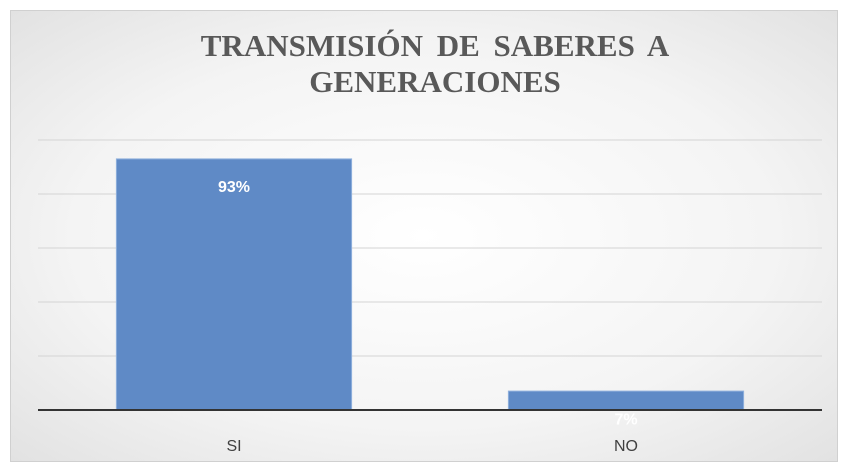 The image size is (842, 470). What do you see at coordinates (626, 400) in the screenshot?
I see `bar` at bounding box center [626, 400].